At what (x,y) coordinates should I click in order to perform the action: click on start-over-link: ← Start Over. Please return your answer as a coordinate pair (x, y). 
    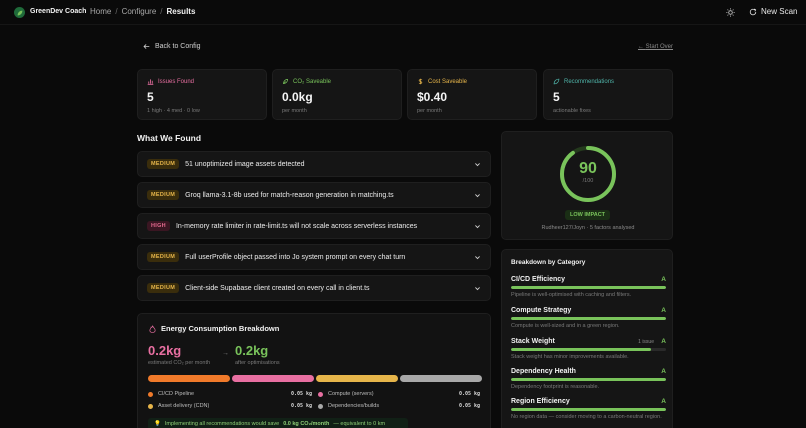
    Looking at the image, I should click on (655, 47).